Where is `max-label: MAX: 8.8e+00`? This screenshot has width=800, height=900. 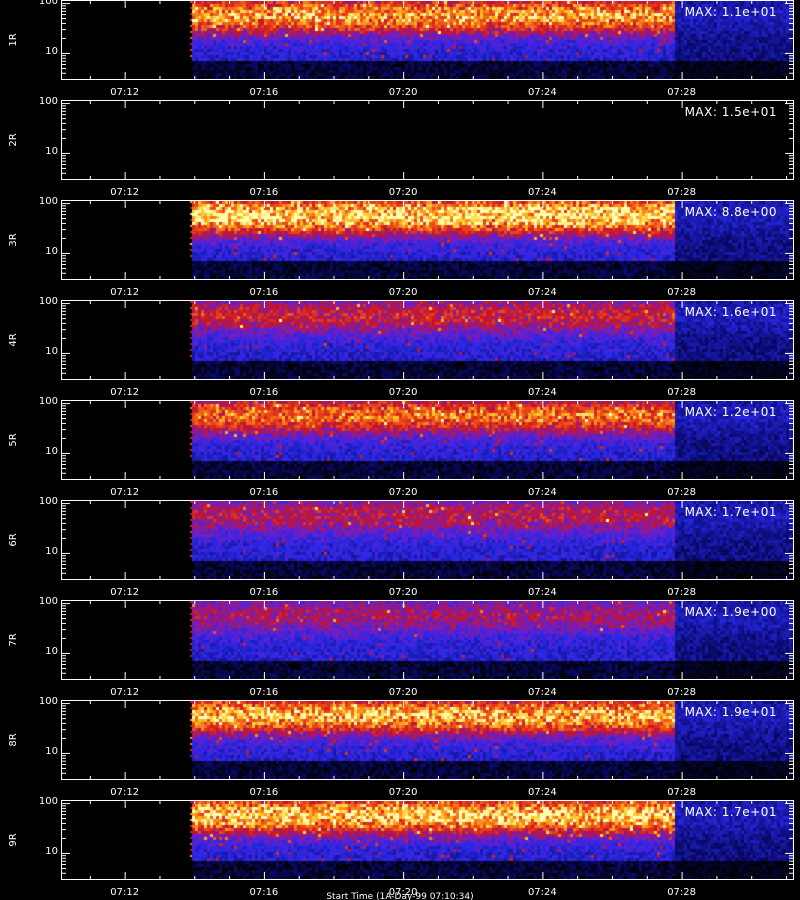 max-label: MAX: 8.8e+00 is located at coordinates (730, 212).